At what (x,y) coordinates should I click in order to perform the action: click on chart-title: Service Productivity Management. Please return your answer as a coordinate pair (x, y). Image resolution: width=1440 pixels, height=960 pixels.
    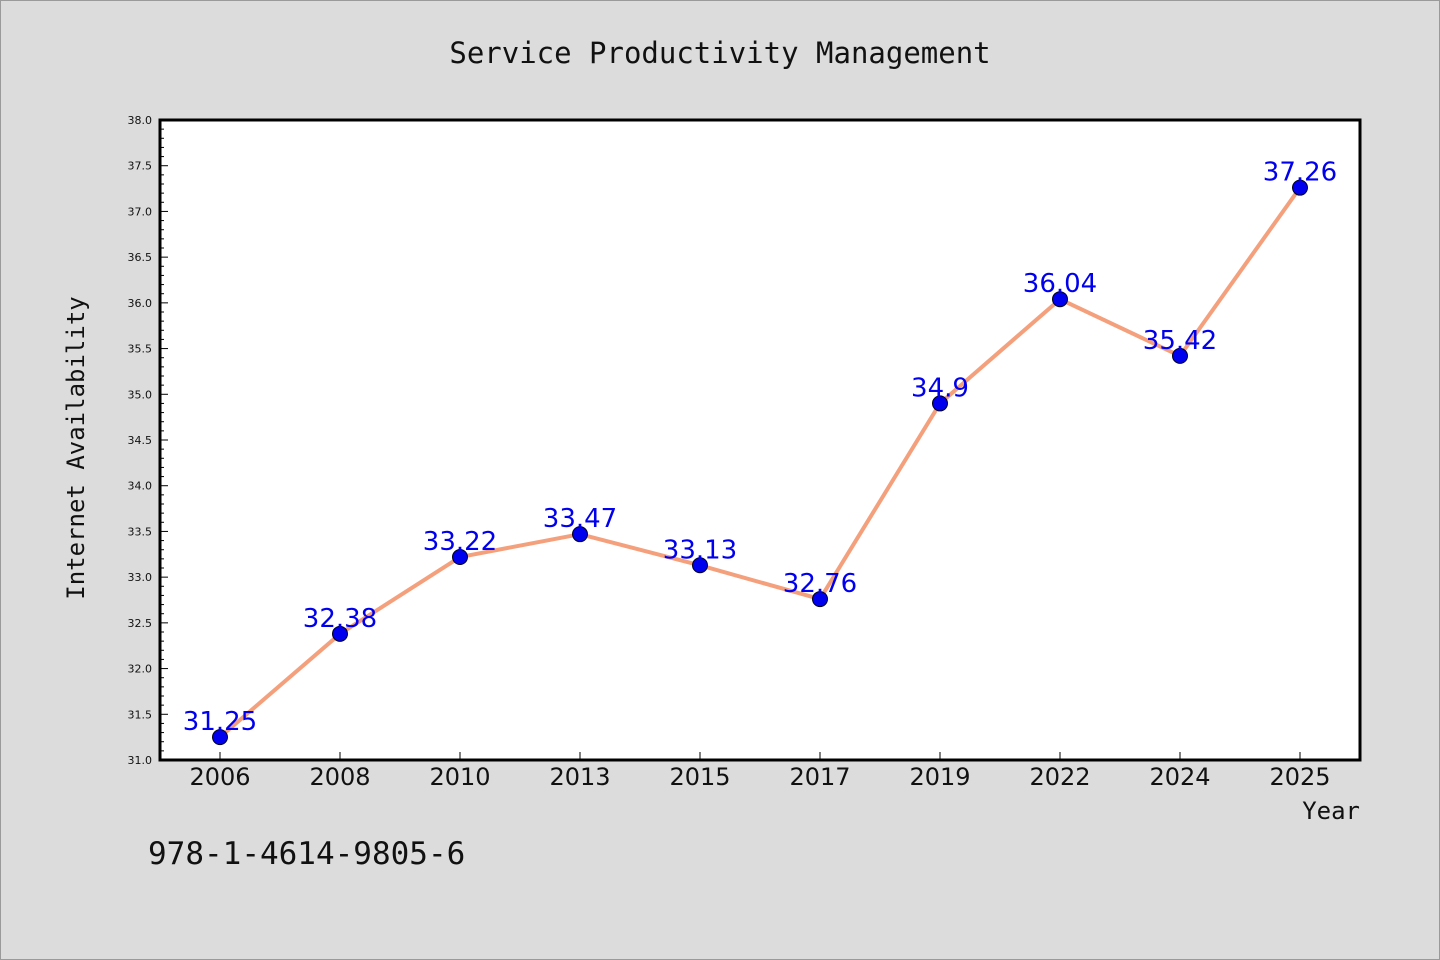
    Looking at the image, I should click on (719, 53).